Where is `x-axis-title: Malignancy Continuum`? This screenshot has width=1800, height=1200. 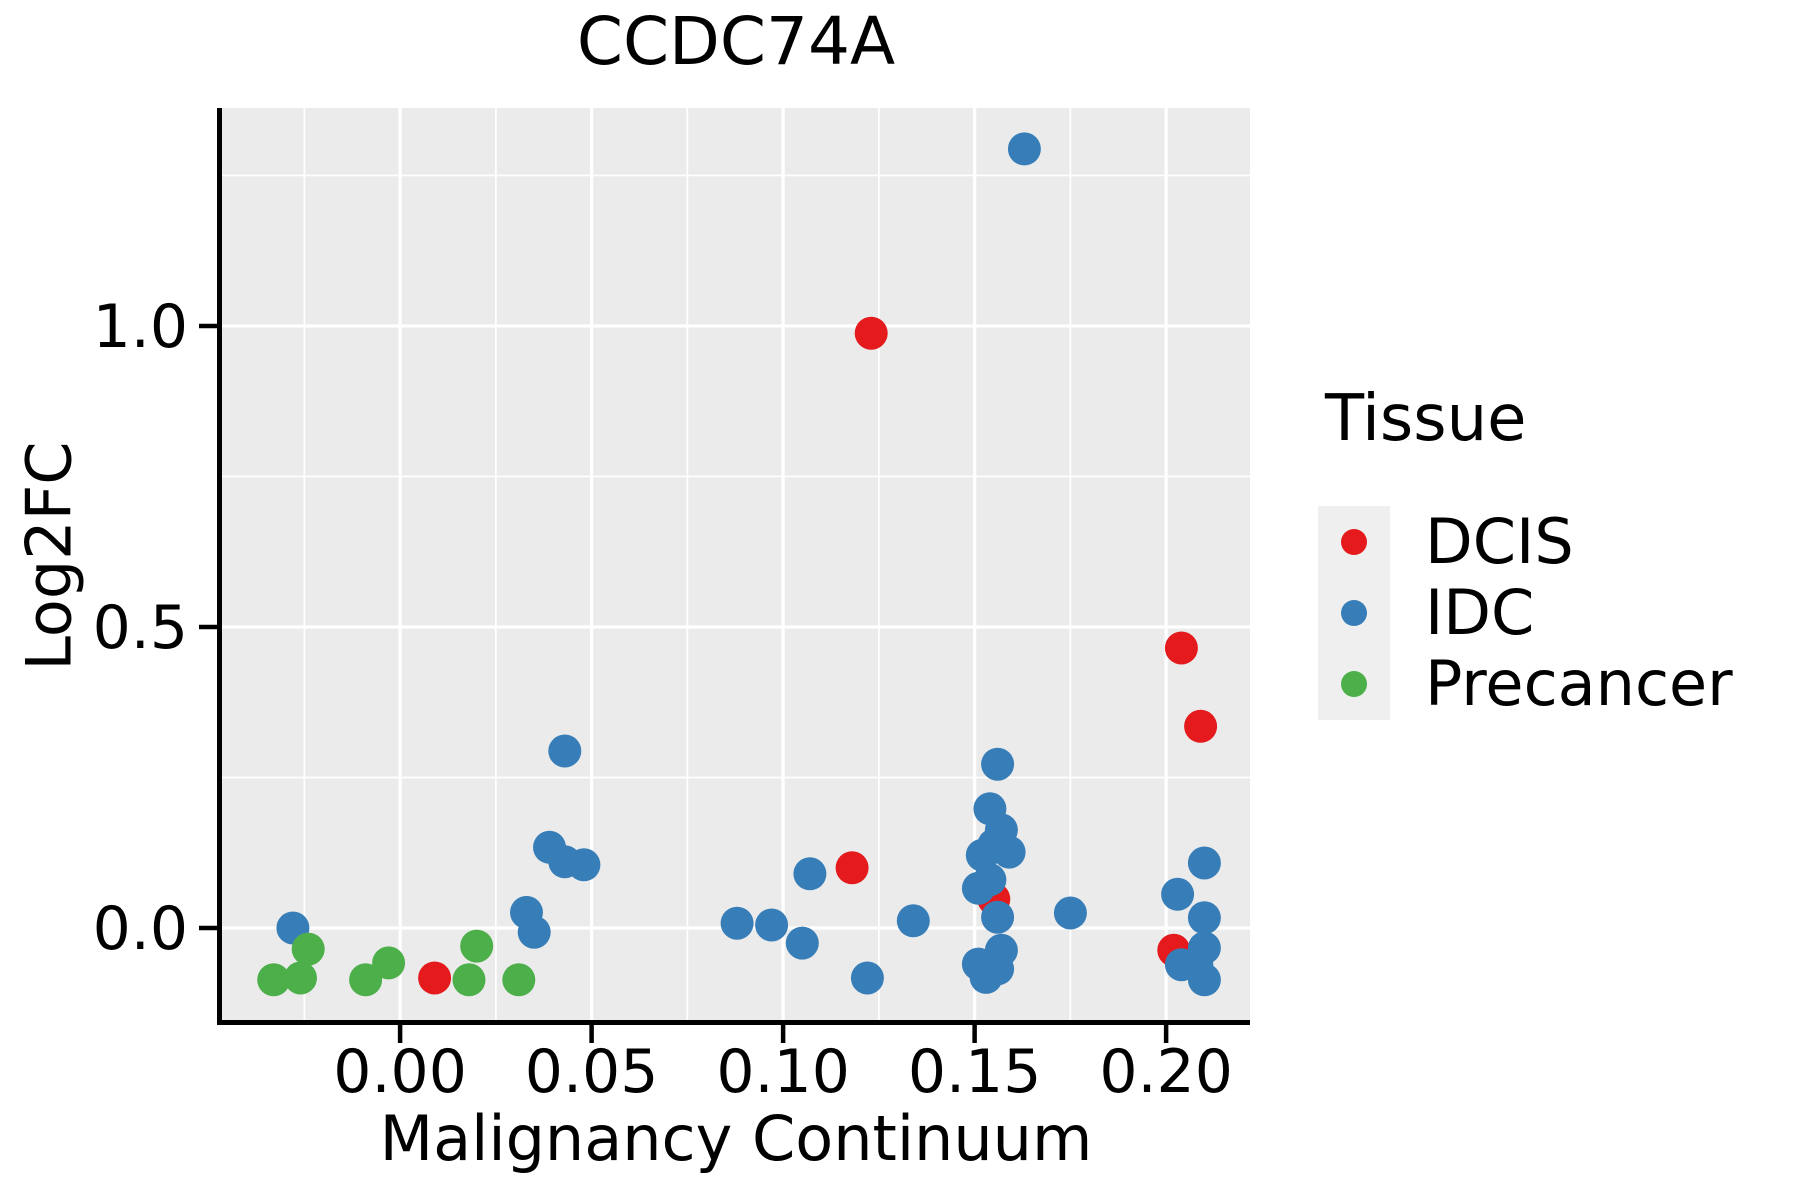
x-axis-title: Malignancy Continuum is located at coordinates (736, 1138).